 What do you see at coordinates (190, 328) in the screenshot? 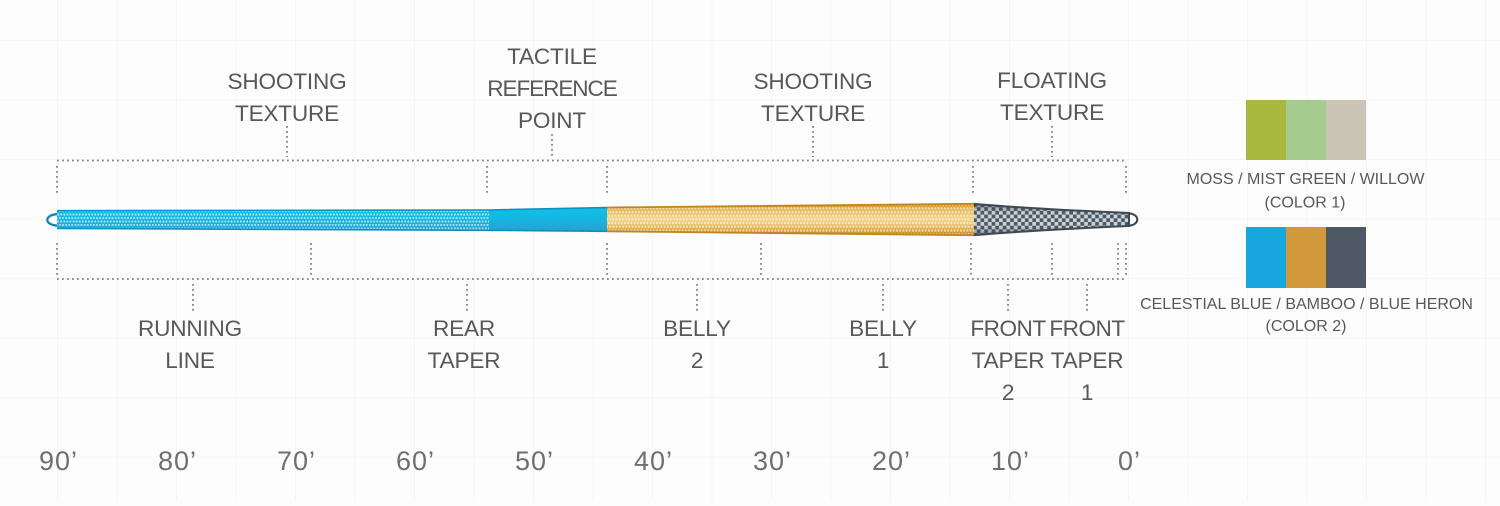
I see `svg-text: RUNNING` at bounding box center [190, 328].